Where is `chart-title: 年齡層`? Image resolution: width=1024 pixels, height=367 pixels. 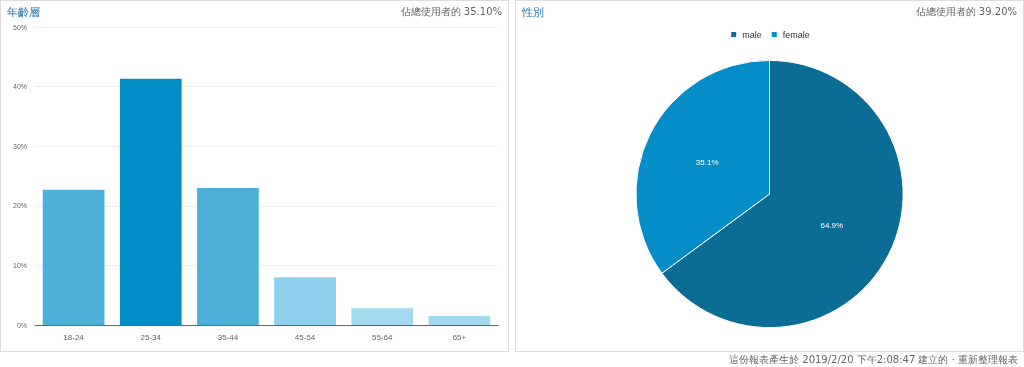 chart-title: 年齡層 is located at coordinates (23, 12).